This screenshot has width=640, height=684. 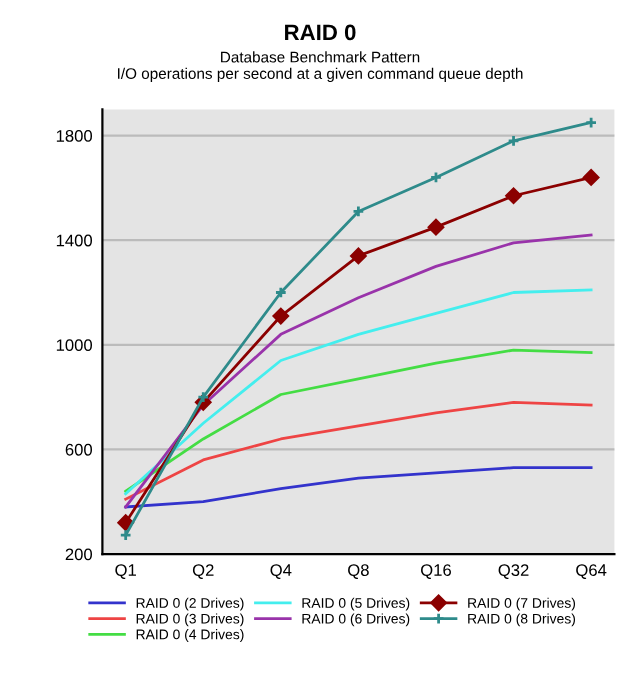 What do you see at coordinates (203, 571) in the screenshot?
I see `x-tick-label: Q2` at bounding box center [203, 571].